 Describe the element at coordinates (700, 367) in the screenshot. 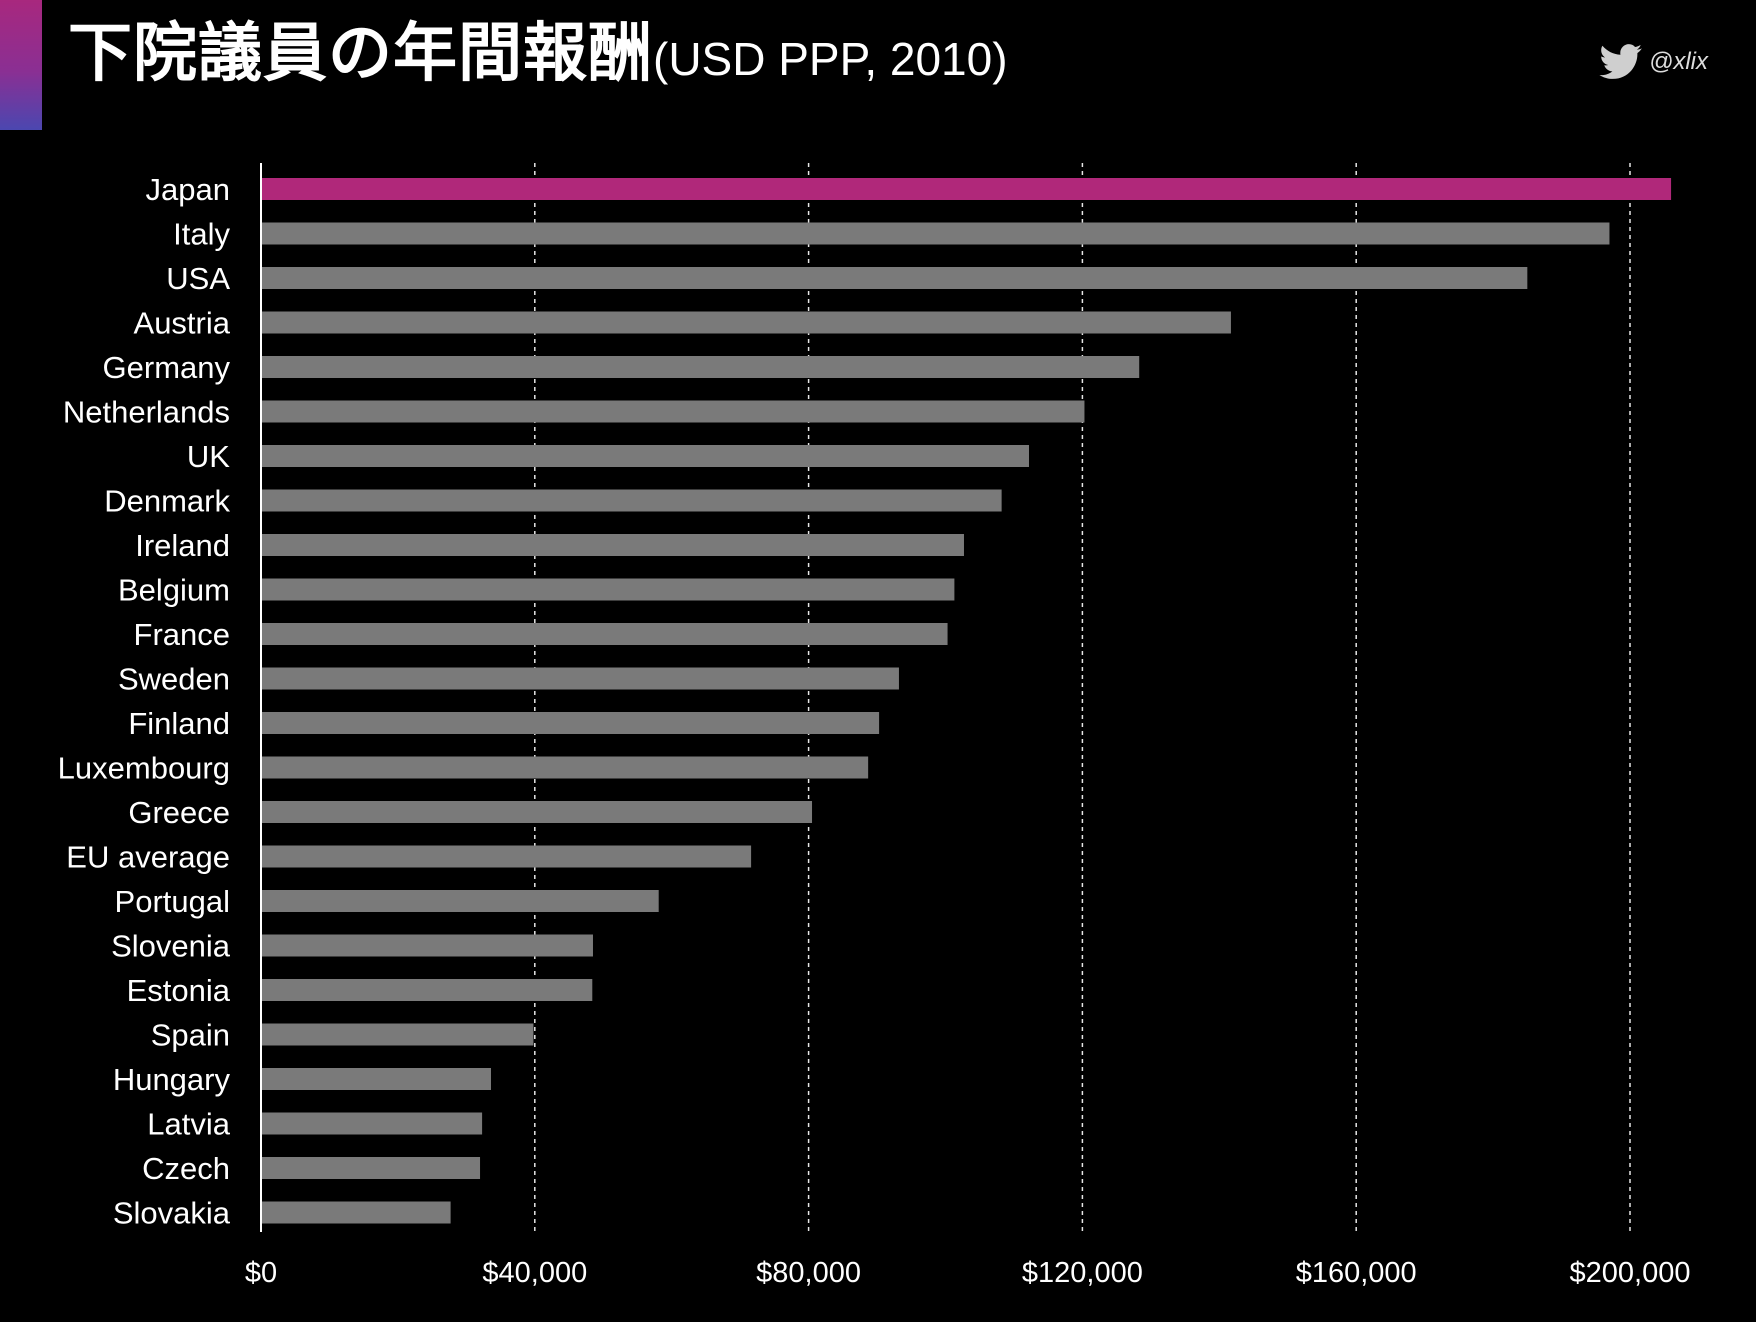

I see `bar-germany` at that location.